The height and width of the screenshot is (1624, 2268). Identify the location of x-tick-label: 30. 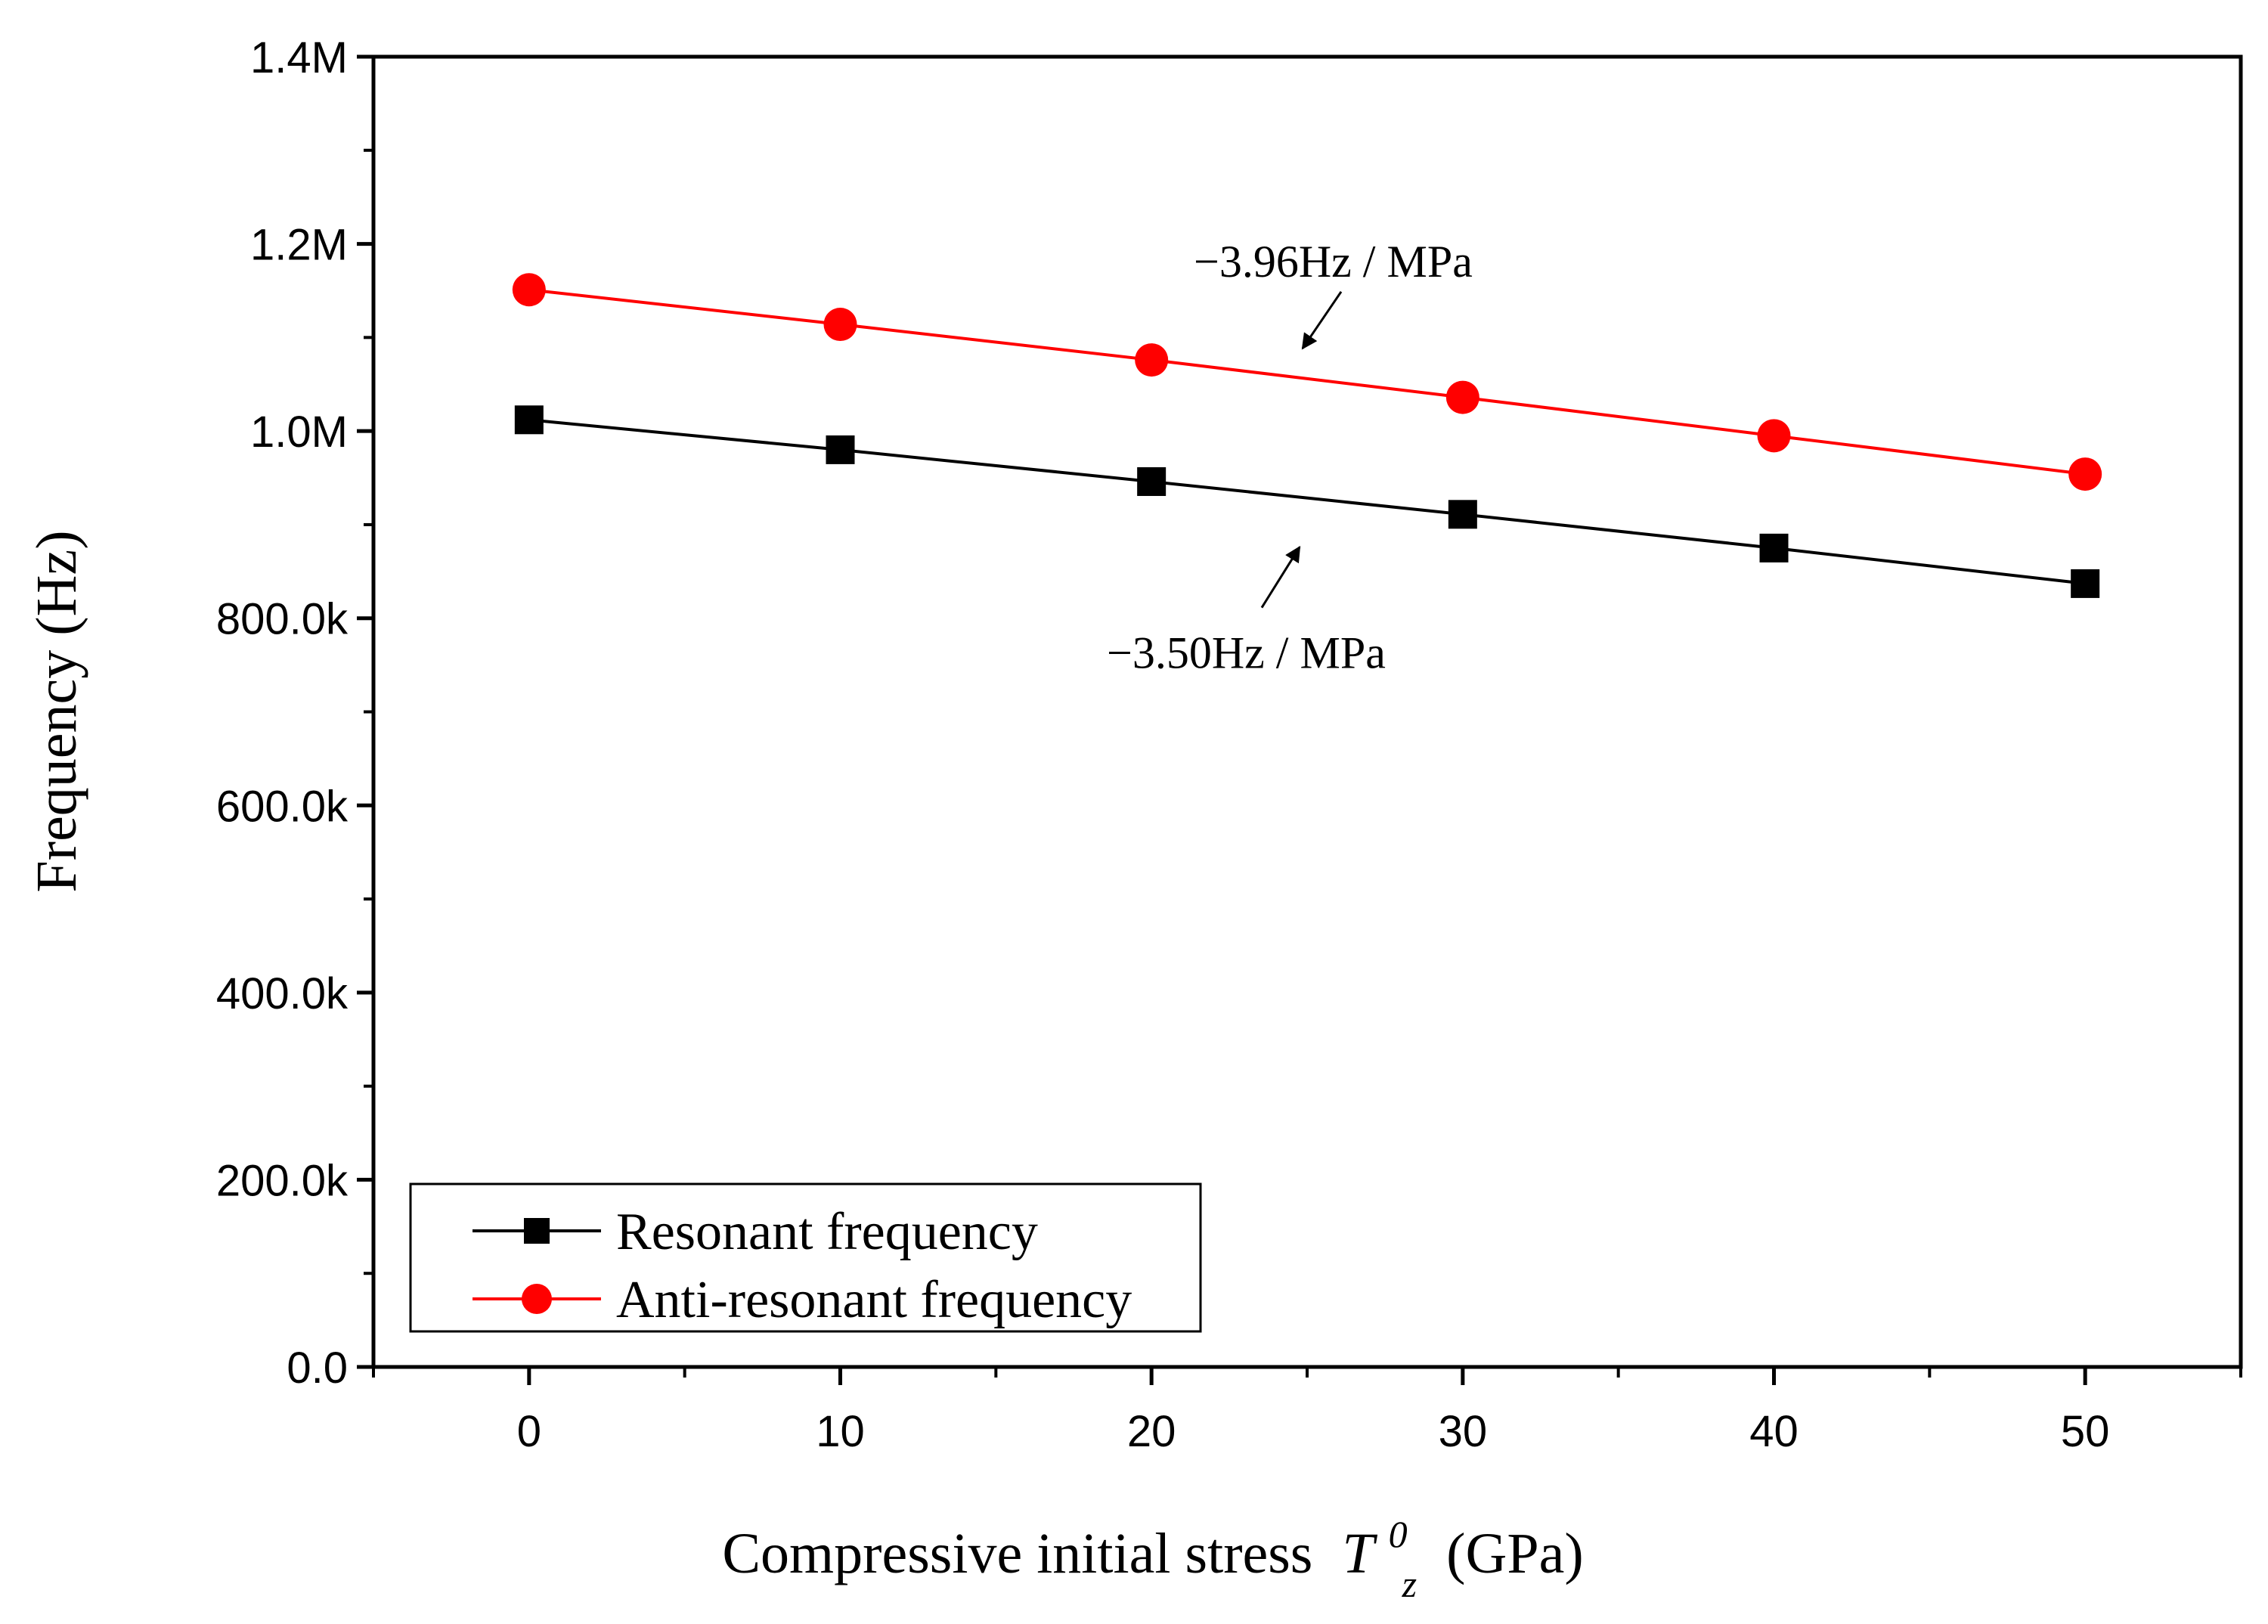
(1463, 1431).